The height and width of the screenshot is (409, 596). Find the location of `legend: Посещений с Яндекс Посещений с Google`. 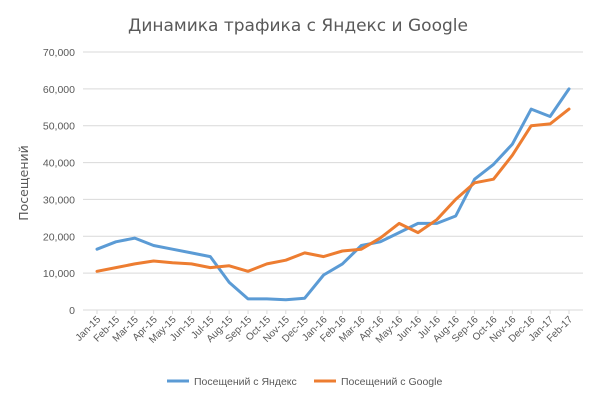

legend: Посещений с Яндекс Посещений с Google is located at coordinates (304, 382).